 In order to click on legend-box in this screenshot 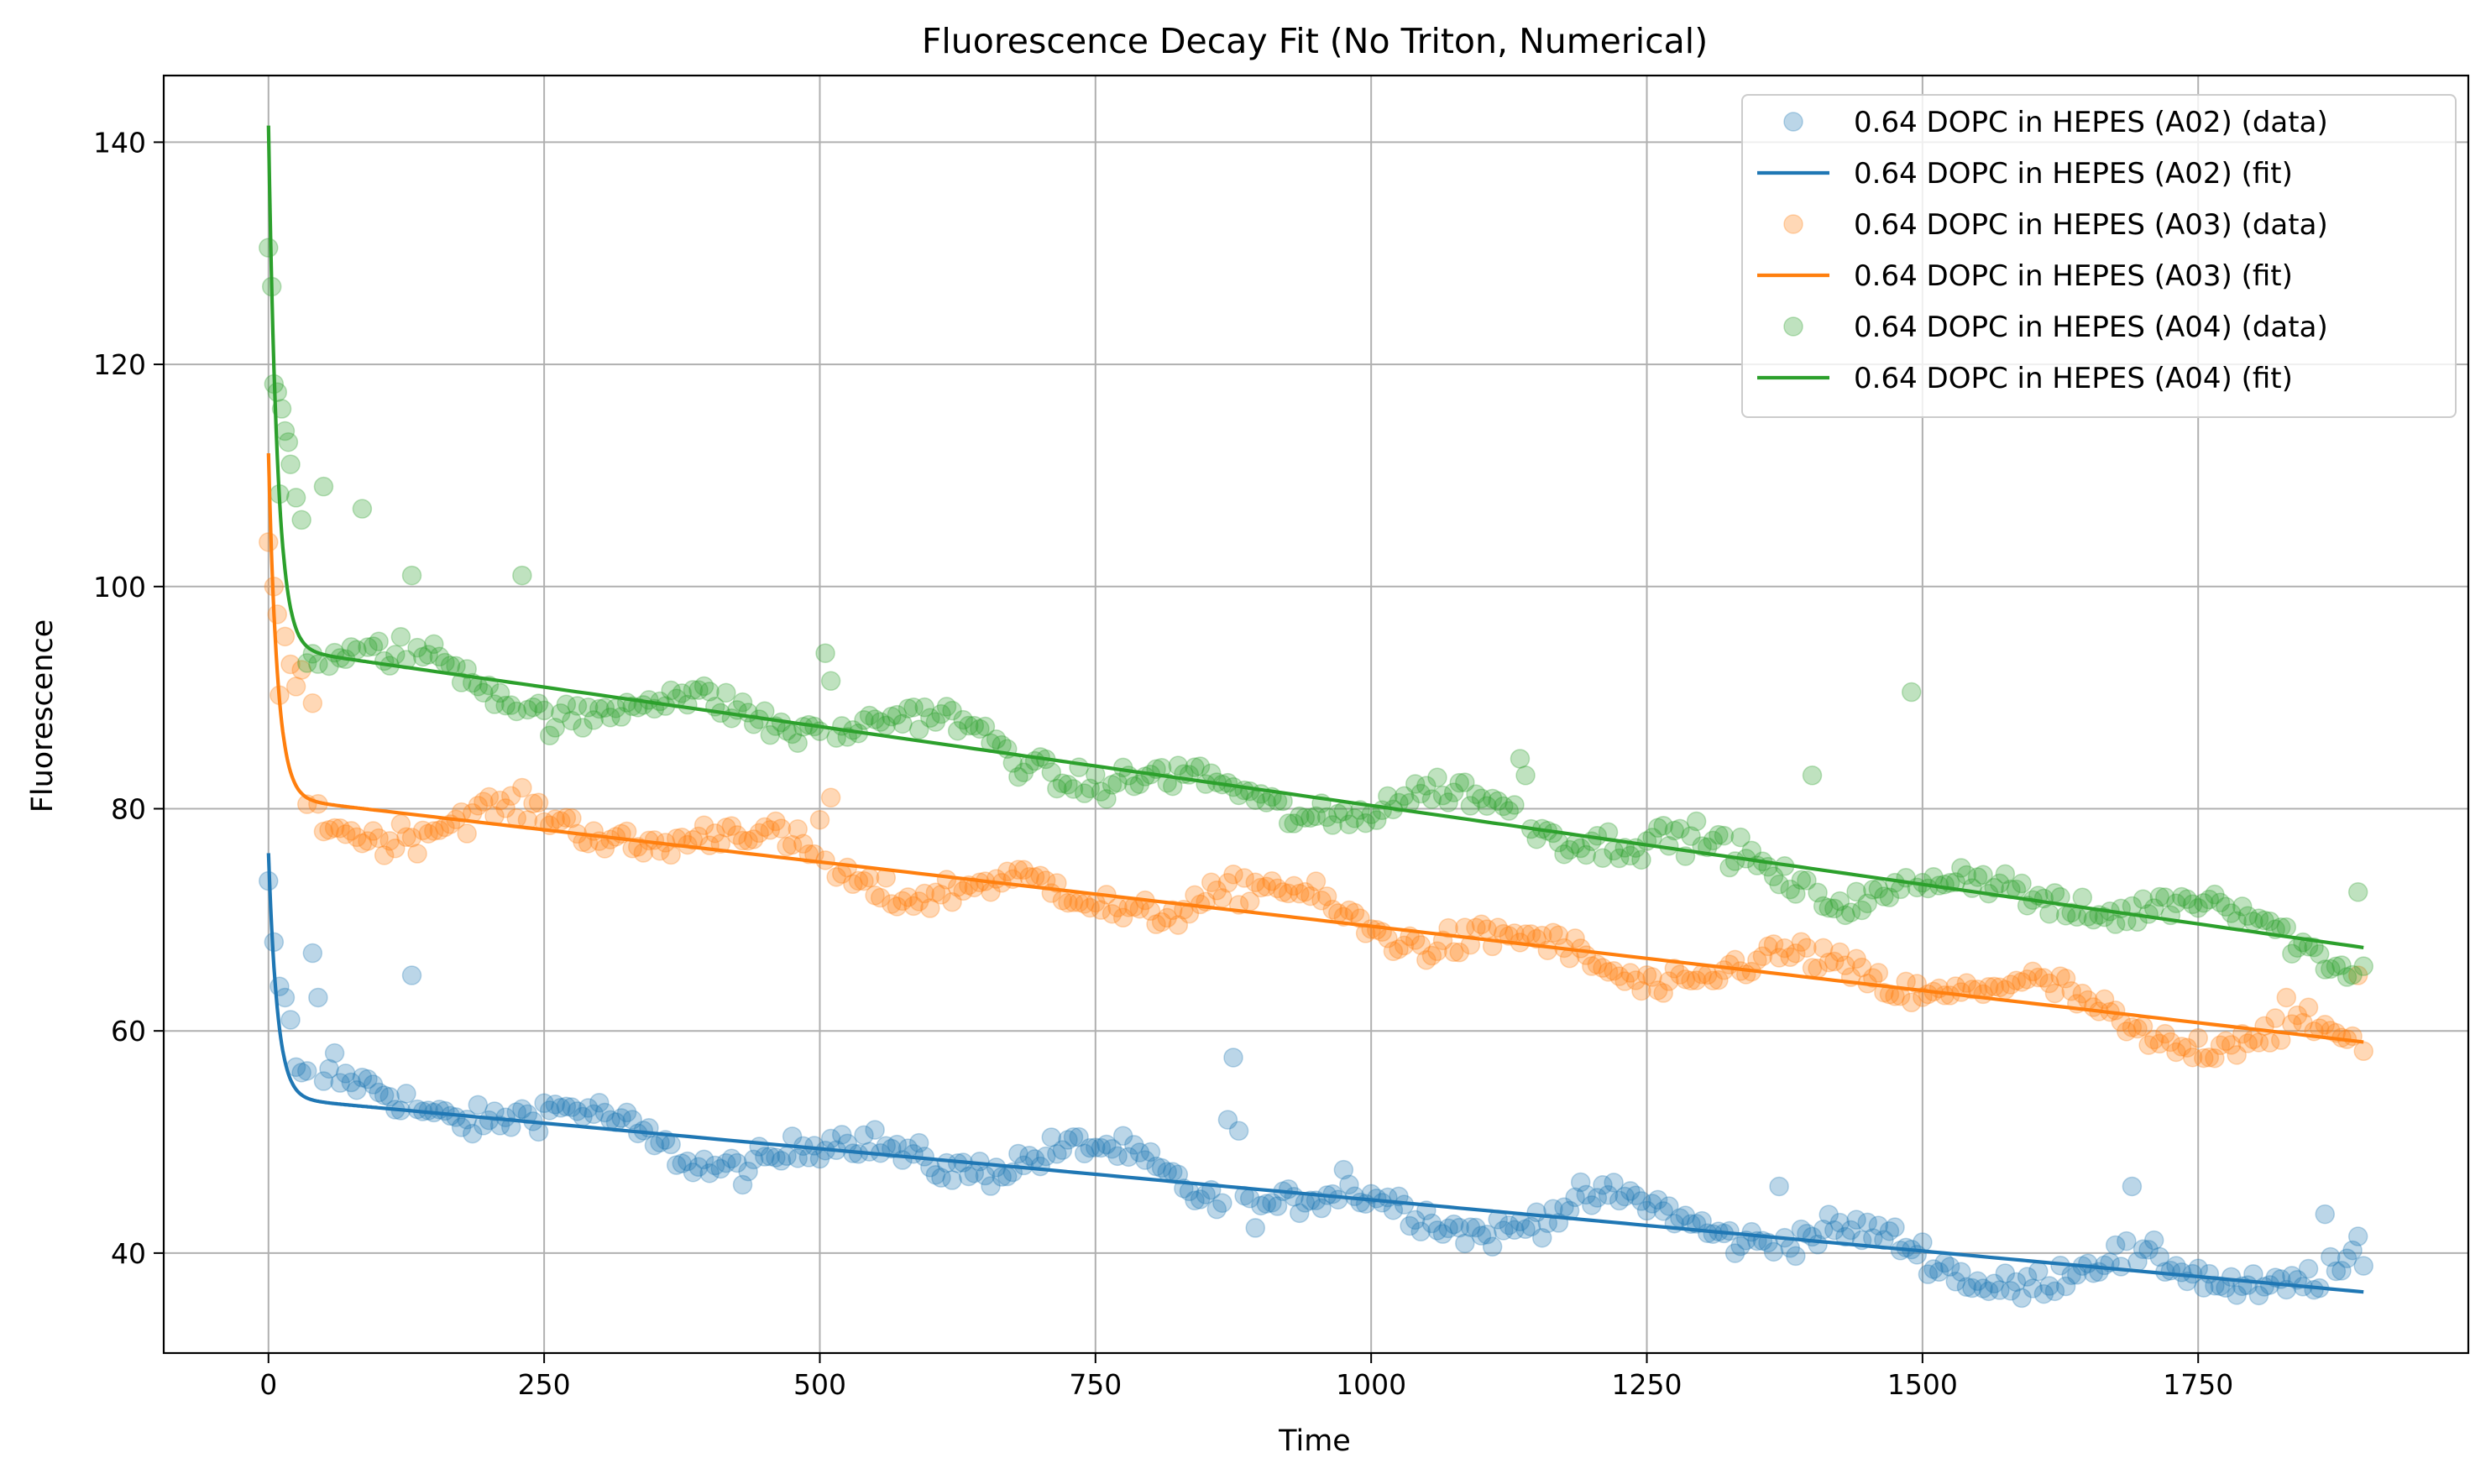, I will do `click(2099, 256)`.